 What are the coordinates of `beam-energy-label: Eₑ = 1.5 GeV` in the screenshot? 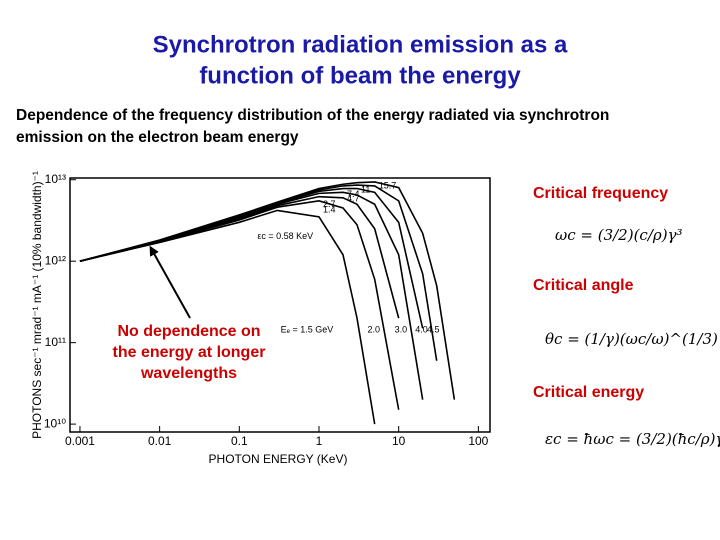 It's located at (307, 329).